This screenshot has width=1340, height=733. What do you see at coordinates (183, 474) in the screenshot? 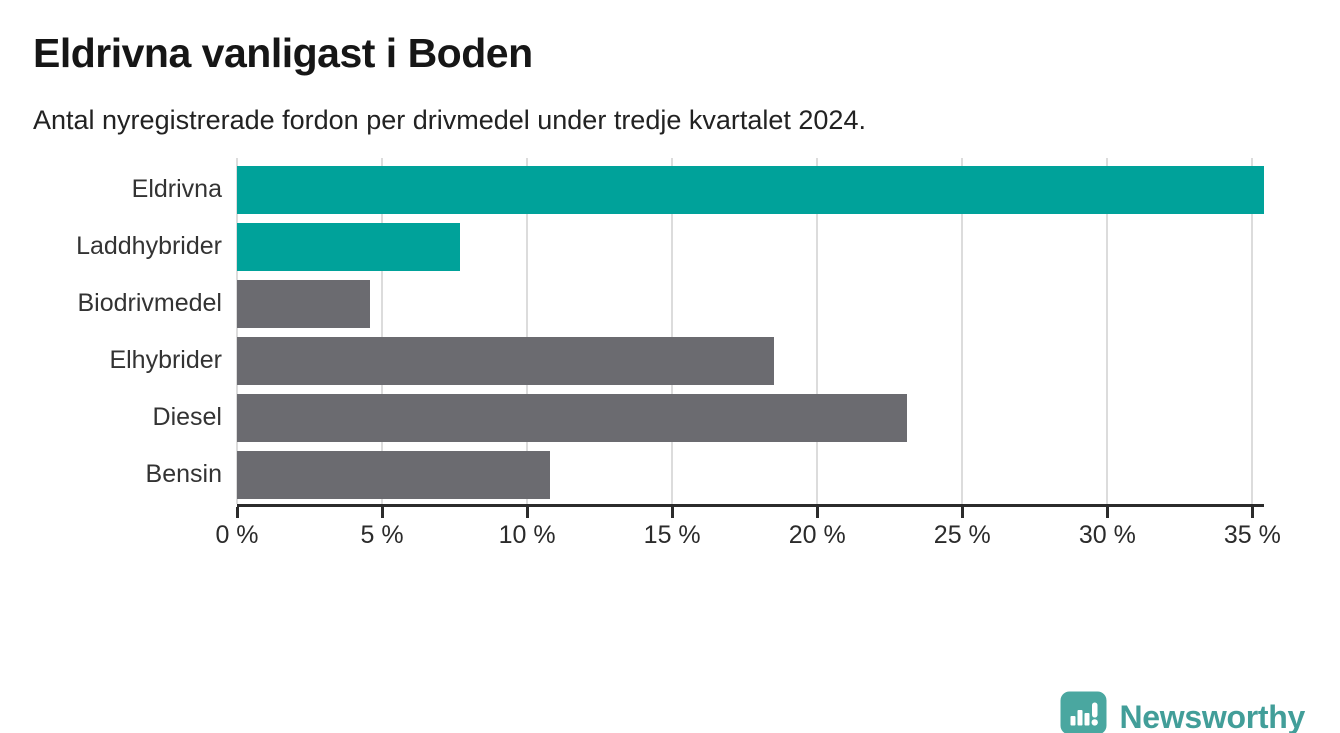
I see `category-label: Bensin` at bounding box center [183, 474].